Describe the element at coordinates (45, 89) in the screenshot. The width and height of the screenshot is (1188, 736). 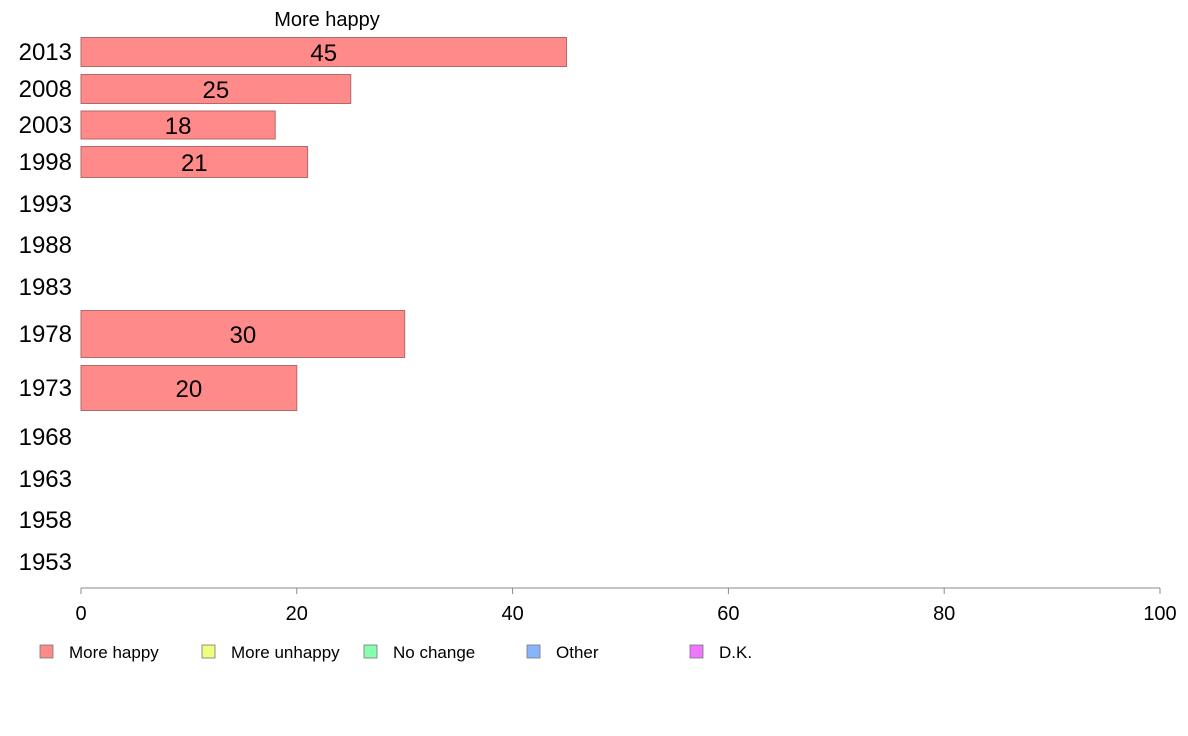
I see `y-tick-label: 2008` at that location.